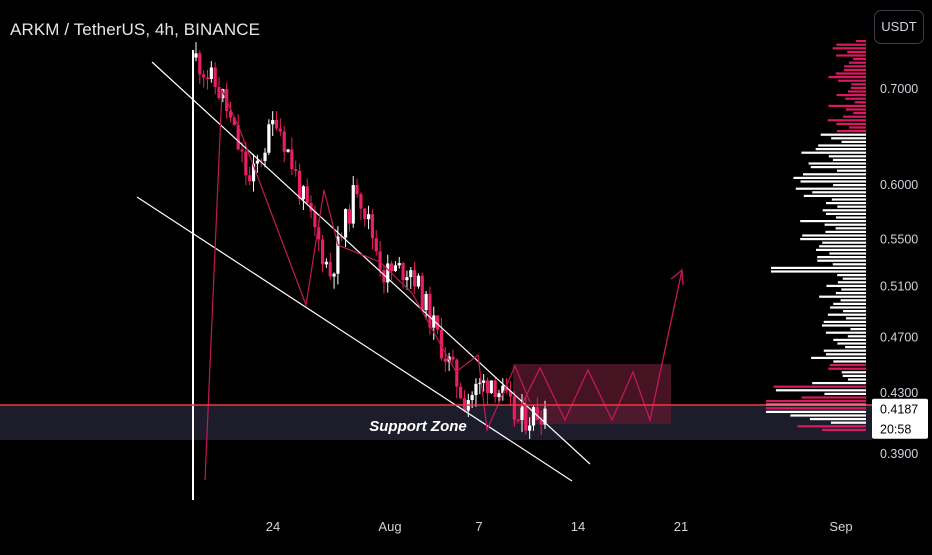 The image size is (932, 555). What do you see at coordinates (273, 526) in the screenshot?
I see `time-tick-label: 24` at bounding box center [273, 526].